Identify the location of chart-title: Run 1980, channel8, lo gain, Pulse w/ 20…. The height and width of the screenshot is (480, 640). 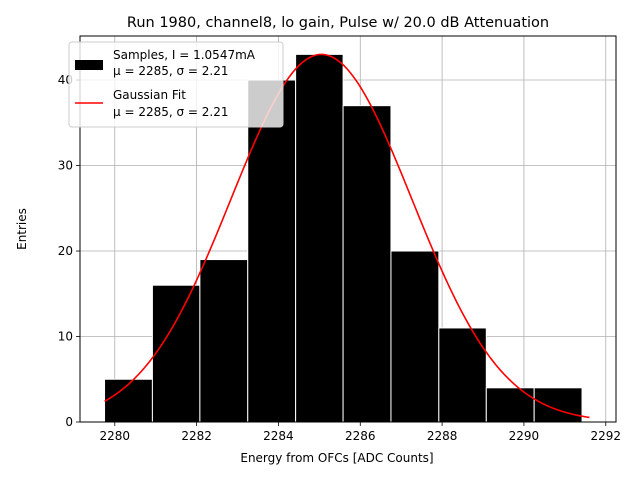
(338, 23).